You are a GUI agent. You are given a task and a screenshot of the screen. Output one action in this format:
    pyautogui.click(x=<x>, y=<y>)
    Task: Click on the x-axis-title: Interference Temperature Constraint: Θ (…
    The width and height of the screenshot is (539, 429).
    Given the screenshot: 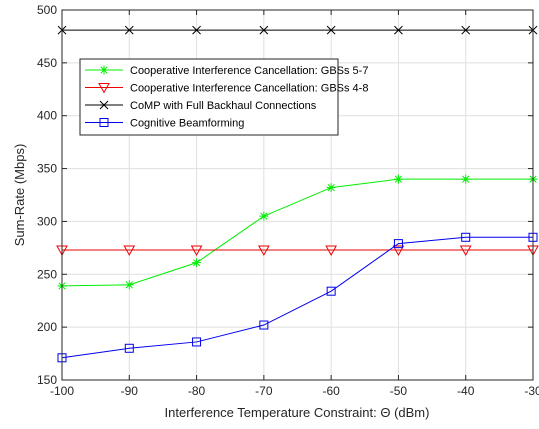 What is the action you would take?
    pyautogui.click(x=297, y=412)
    